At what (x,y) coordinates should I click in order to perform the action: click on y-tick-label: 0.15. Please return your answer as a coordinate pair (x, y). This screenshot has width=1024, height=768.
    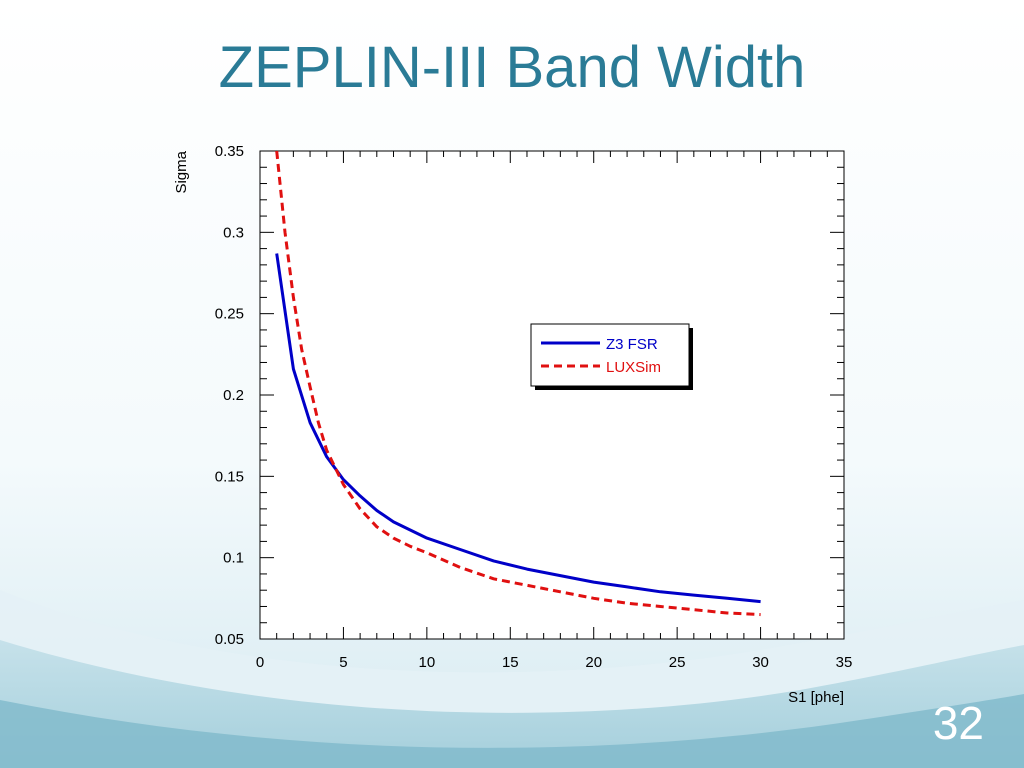
    Looking at the image, I should click on (229, 476).